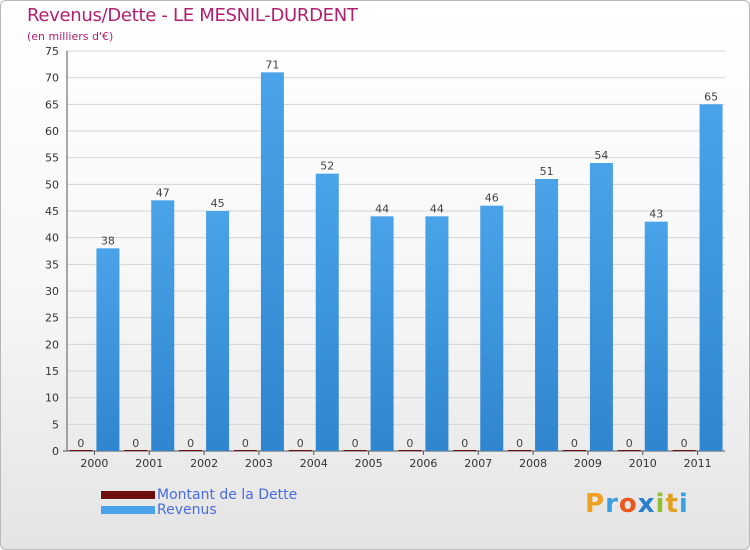 Image resolution: width=750 pixels, height=550 pixels. Describe the element at coordinates (108, 240) in the screenshot. I see `data-label-revenue: 38` at that location.